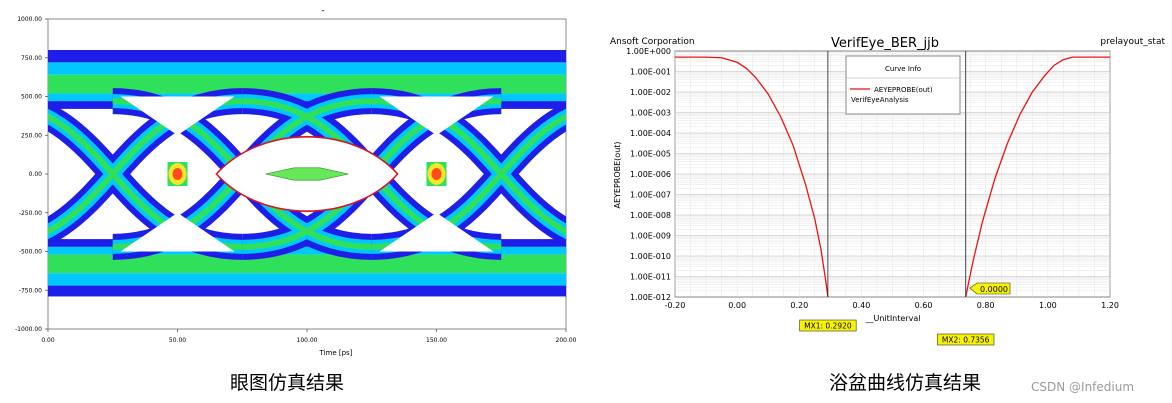 The width and height of the screenshot is (1172, 403). Describe the element at coordinates (650, 256) in the screenshot. I see `bt-y-tick-label: 1.00E-010` at that location.